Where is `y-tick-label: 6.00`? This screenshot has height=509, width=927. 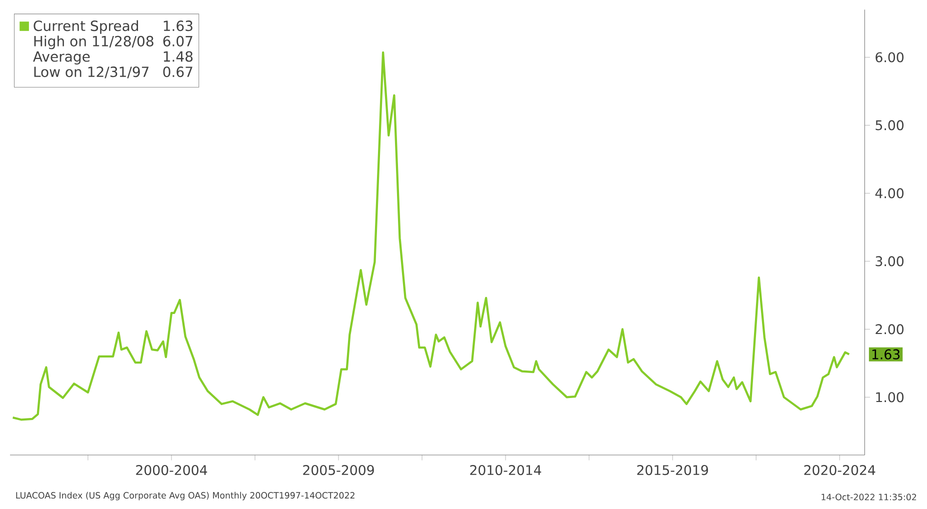
y-tick-label: 6.00 is located at coordinates (890, 57).